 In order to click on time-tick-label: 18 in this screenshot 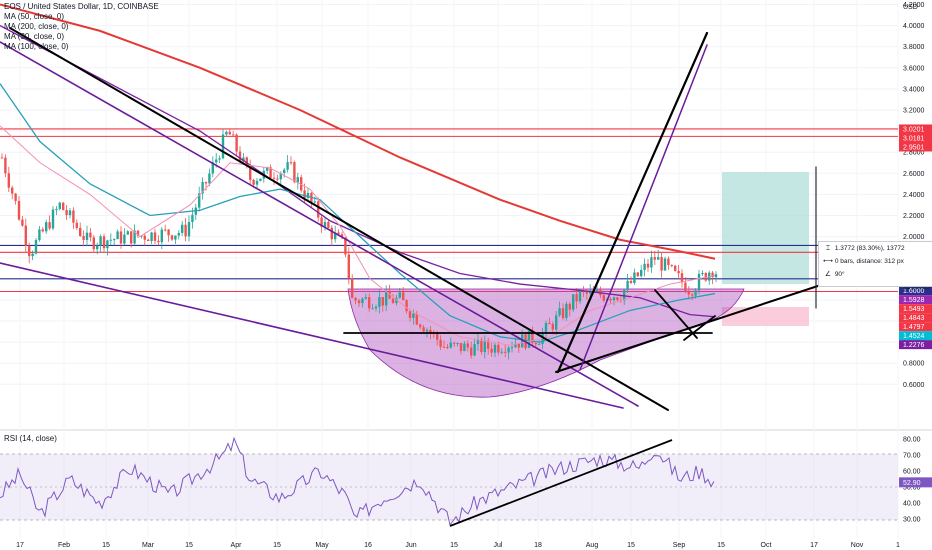, I will do `click(538, 545)`.